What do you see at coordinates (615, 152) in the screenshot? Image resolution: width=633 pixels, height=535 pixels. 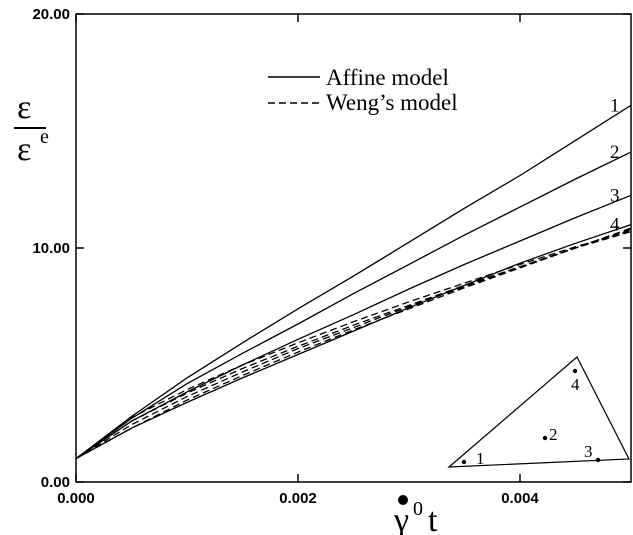 I see `curve-label-2: 2` at bounding box center [615, 152].